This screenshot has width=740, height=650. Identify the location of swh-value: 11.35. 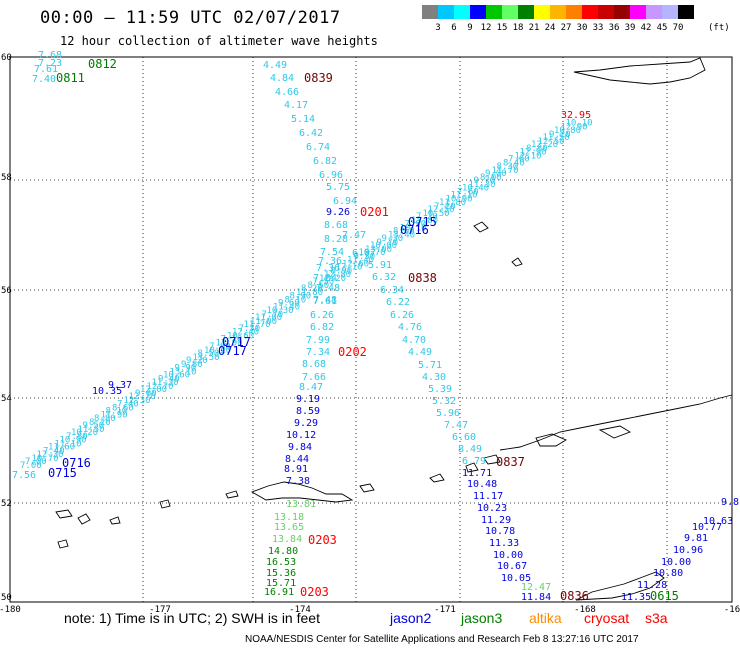
(636, 597).